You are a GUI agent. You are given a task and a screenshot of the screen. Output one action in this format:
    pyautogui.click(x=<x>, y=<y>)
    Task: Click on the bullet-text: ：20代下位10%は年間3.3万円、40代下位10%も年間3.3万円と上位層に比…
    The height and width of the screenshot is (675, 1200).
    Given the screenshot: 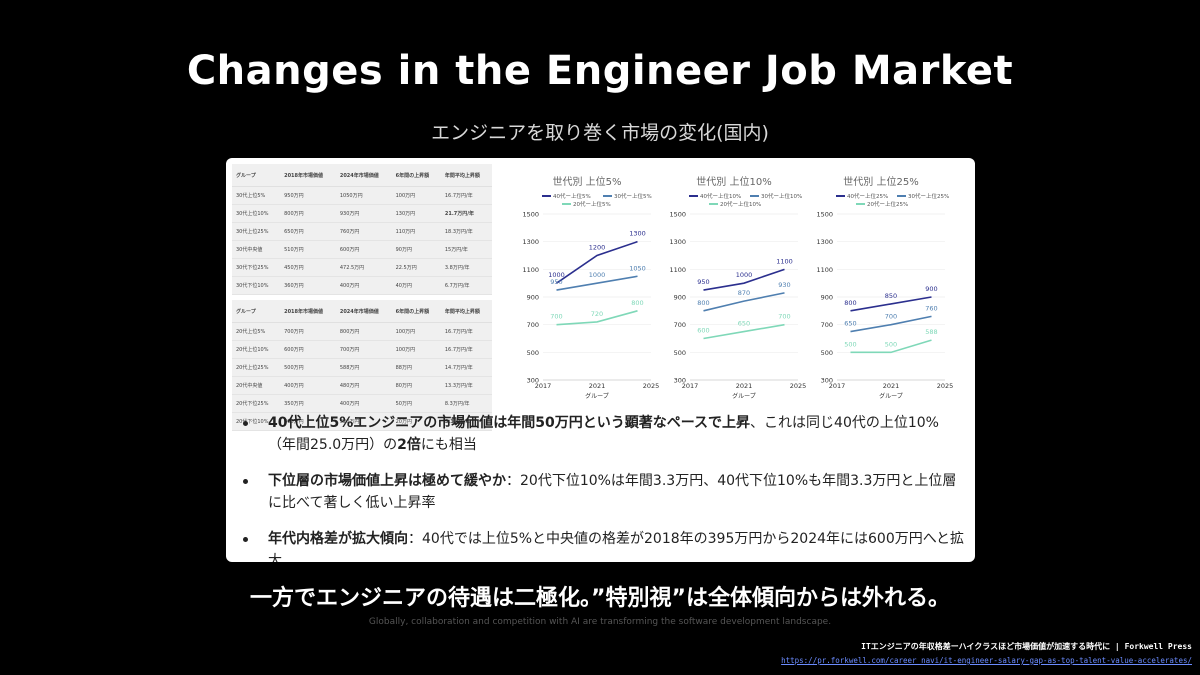 What is the action you would take?
    pyautogui.click(x=612, y=492)
    